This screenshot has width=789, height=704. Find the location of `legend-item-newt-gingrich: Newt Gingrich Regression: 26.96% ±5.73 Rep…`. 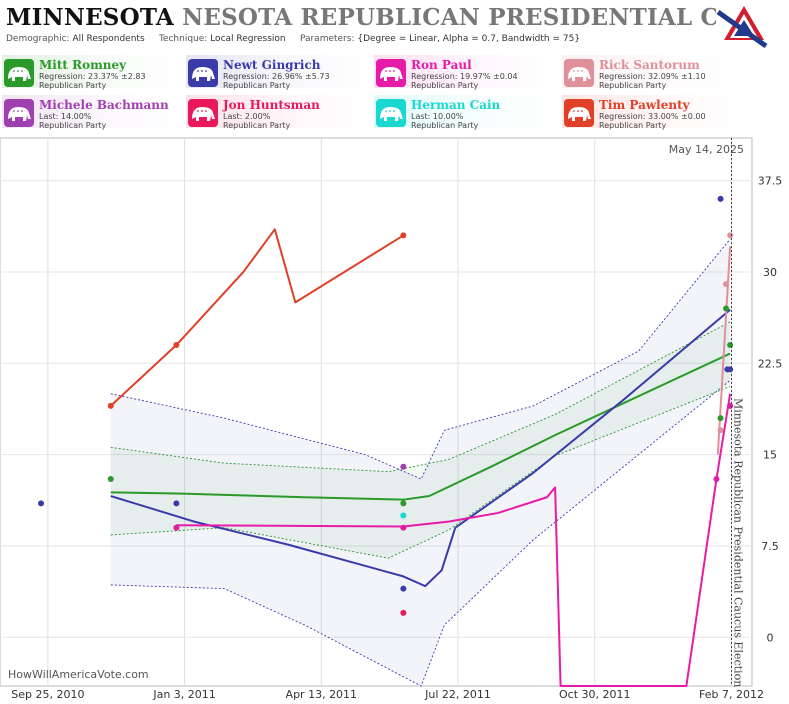

legend-item-newt-gingrich: Newt Gingrich Regression: 26.96% ±5.73 Rep… is located at coordinates (279, 72).